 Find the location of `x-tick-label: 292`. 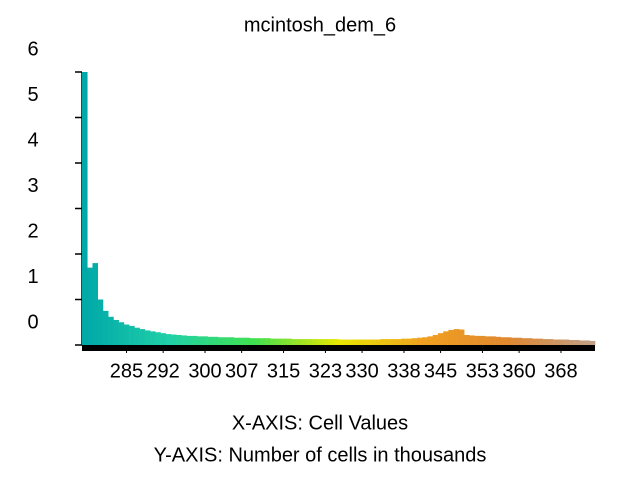

x-tick-label: 292 is located at coordinates (162, 371).